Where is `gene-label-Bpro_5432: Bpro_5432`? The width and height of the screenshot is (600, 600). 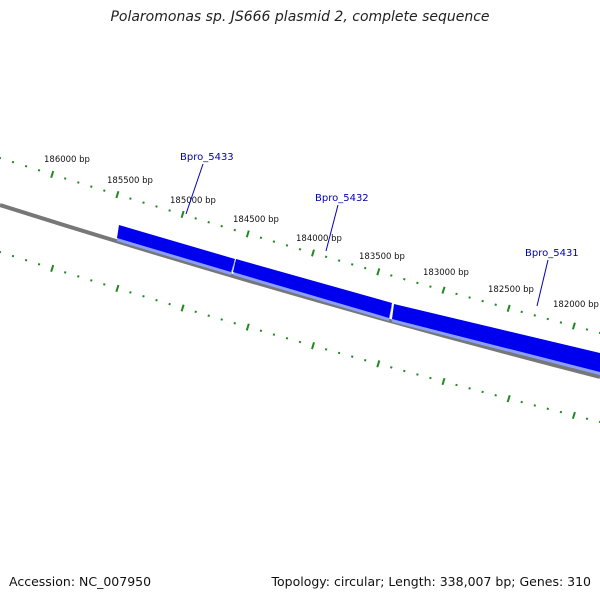 gene-label-Bpro_5432: Bpro_5432 is located at coordinates (342, 198).